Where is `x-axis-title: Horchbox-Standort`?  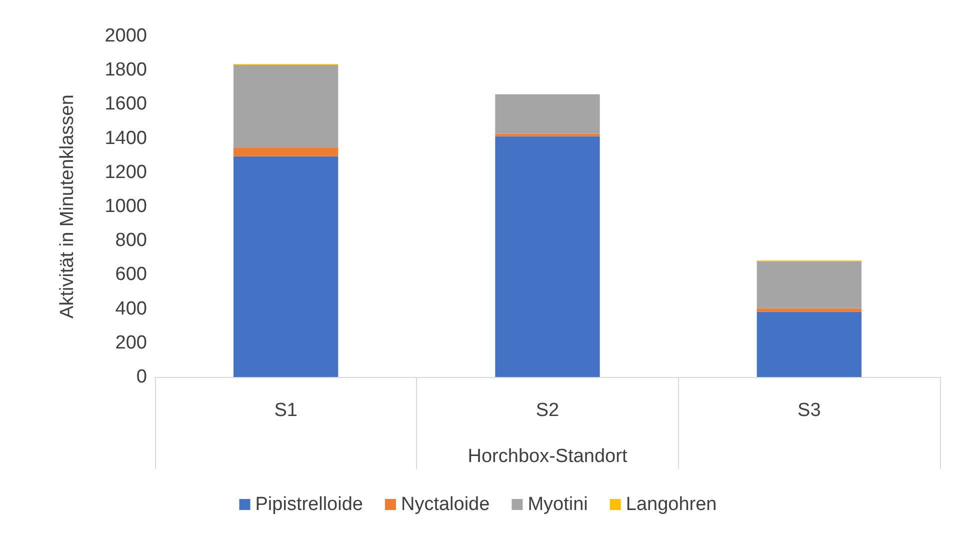
x-axis-title: Horchbox-Standort is located at coordinates (548, 456).